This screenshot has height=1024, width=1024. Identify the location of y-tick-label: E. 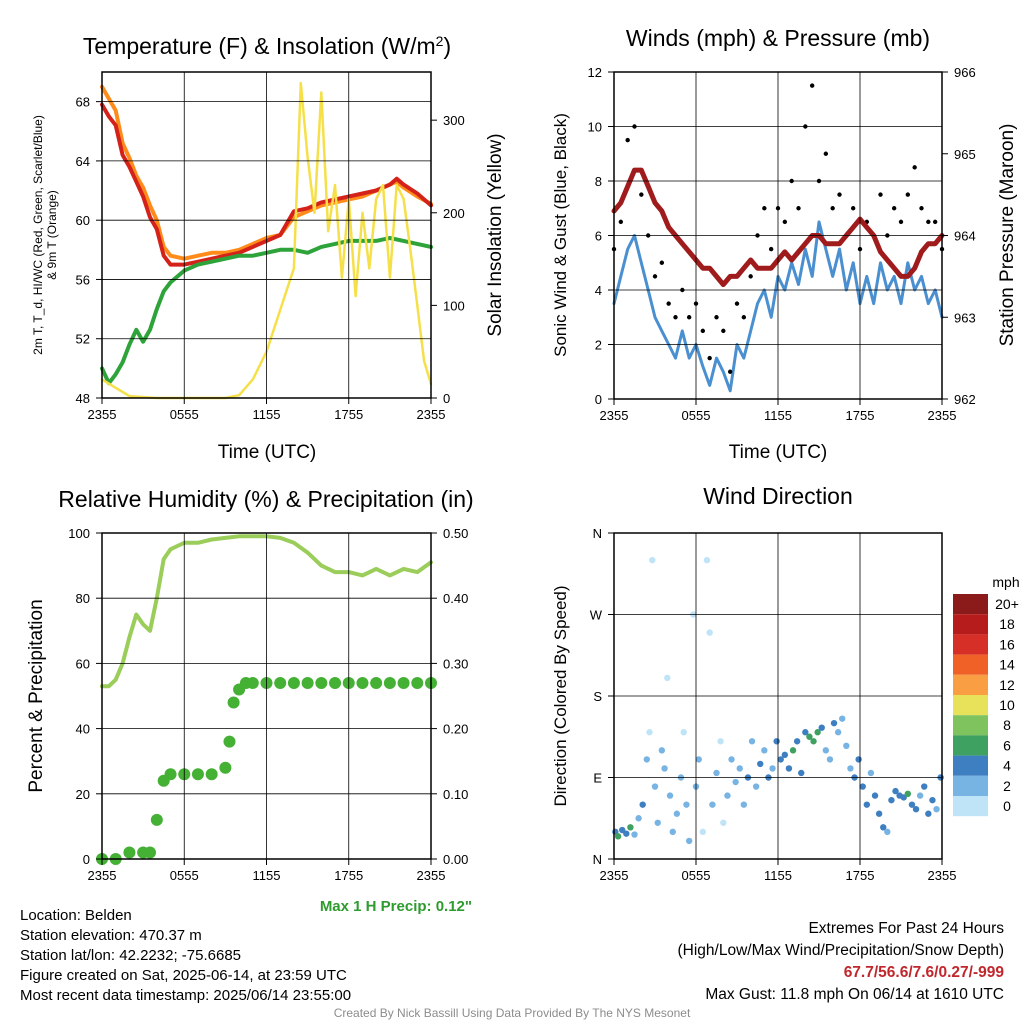
(597, 778).